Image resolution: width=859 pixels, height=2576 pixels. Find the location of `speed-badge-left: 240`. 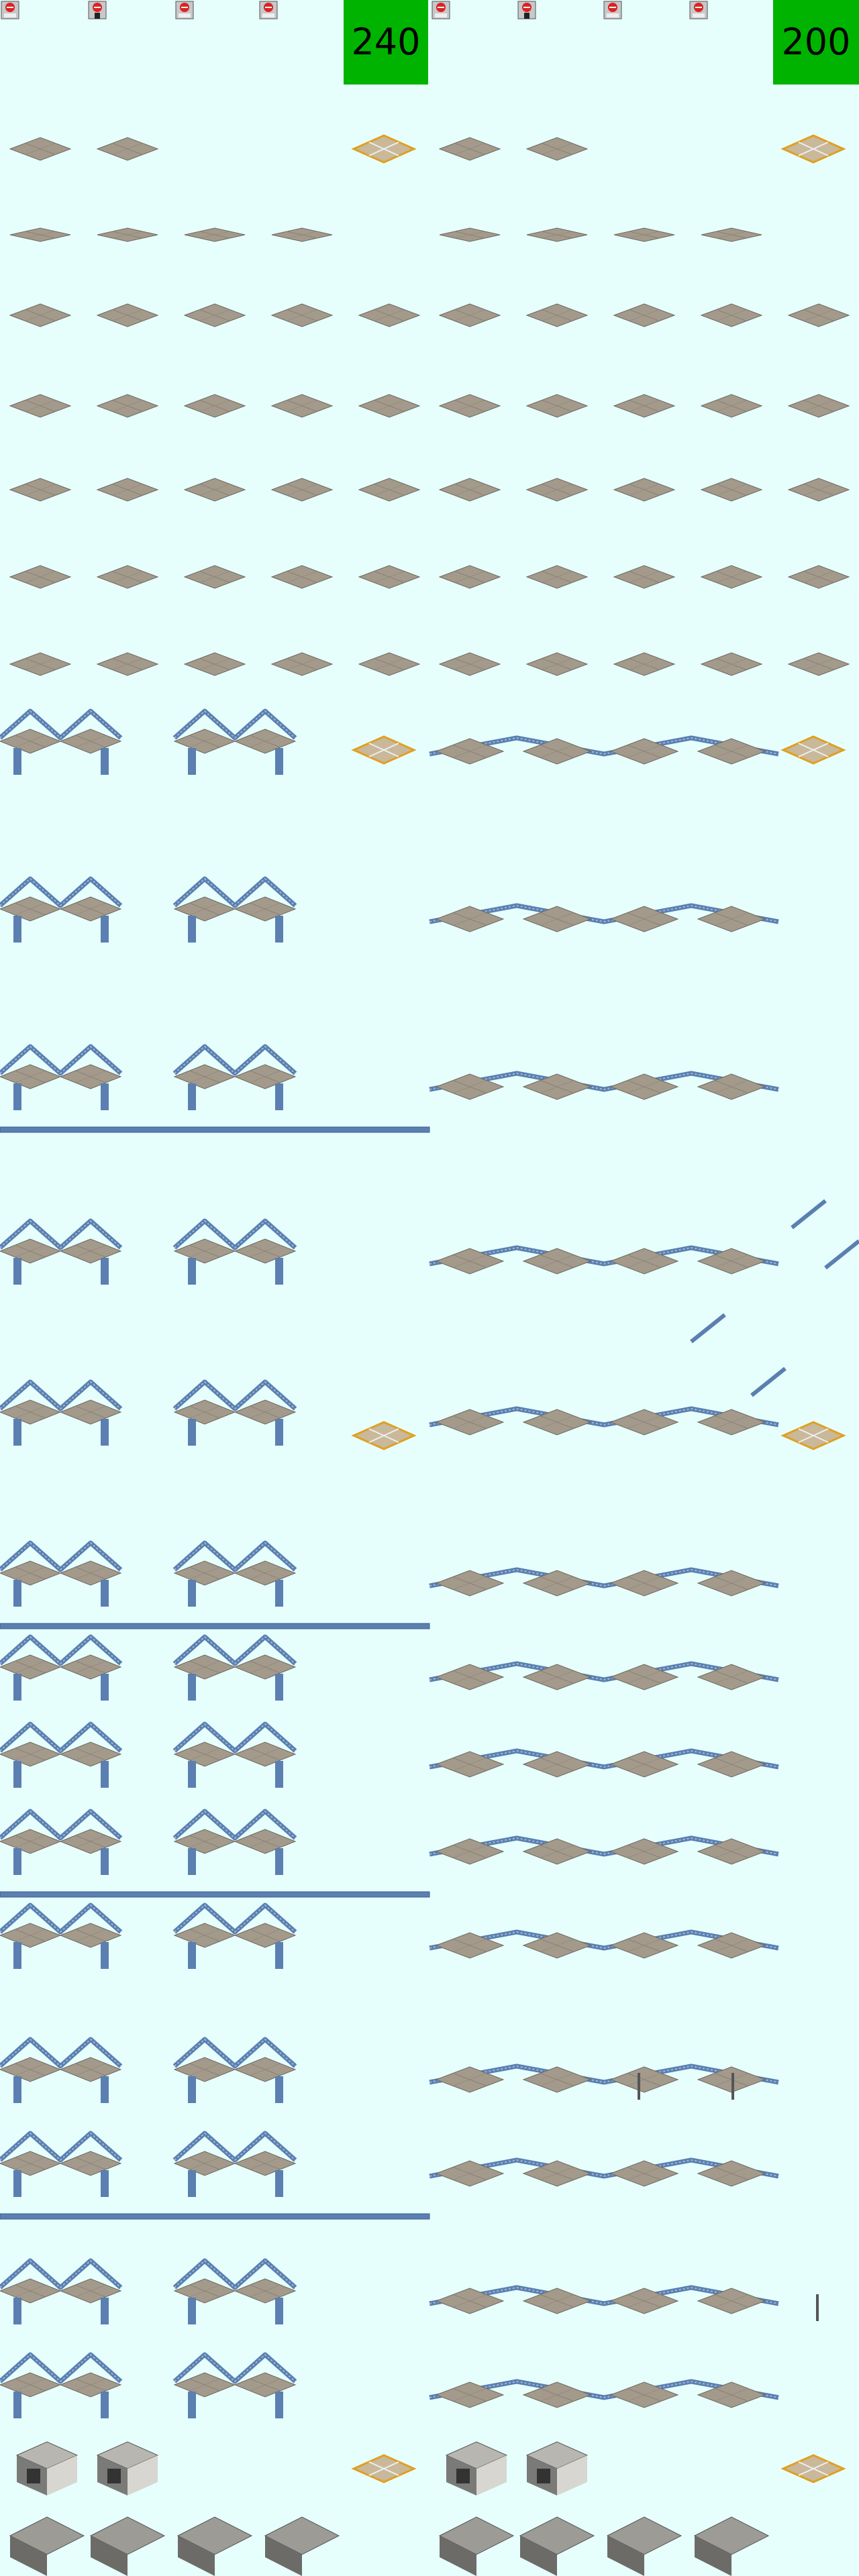

speed-badge-left: 240 is located at coordinates (386, 42).